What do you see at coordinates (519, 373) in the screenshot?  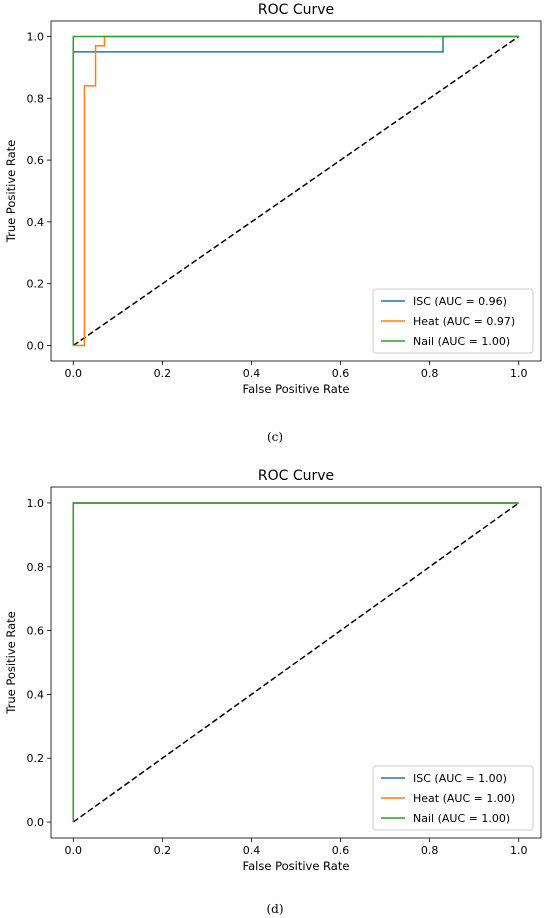 I see `chart-c-x-tick-label: 1.0` at bounding box center [519, 373].